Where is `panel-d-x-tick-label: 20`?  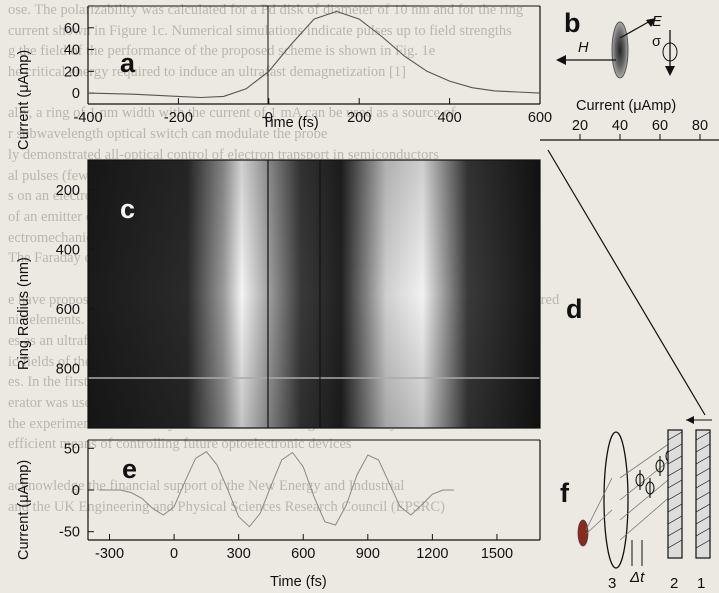 panel-d-x-tick-label: 20 is located at coordinates (580, 126).